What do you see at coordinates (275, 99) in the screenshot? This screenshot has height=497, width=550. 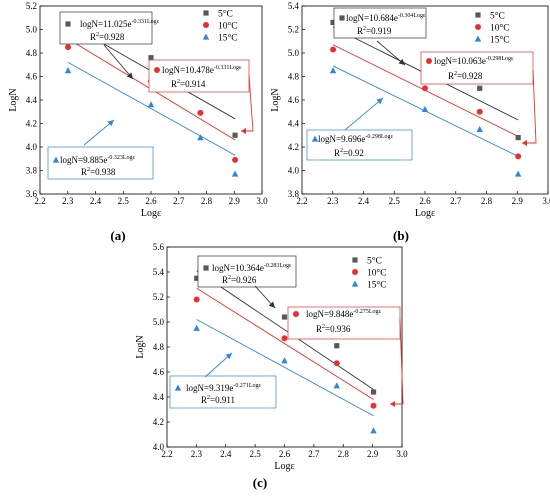 I see `y-axis-label: LogN` at bounding box center [275, 99].